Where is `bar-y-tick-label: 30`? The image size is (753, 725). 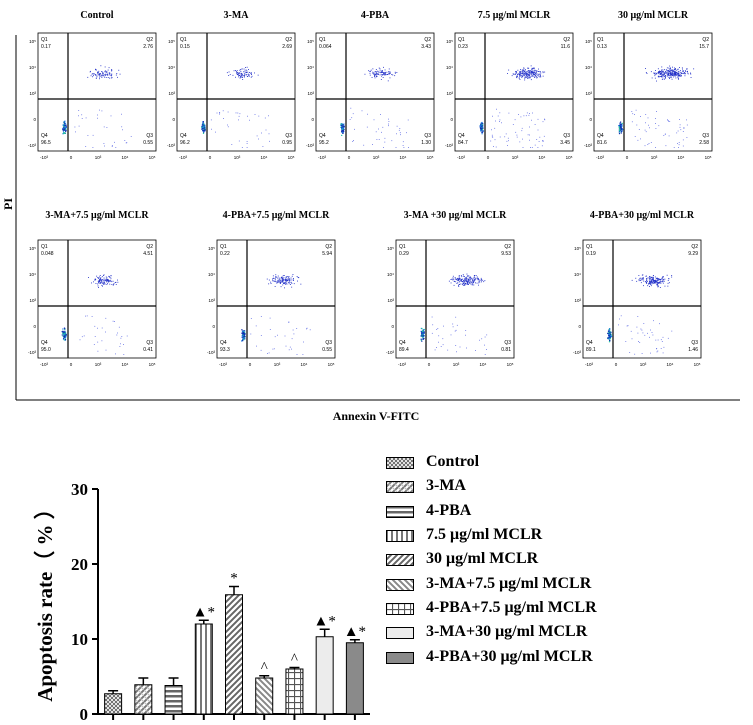 bar-y-tick-label: 30 is located at coordinates (79, 489).